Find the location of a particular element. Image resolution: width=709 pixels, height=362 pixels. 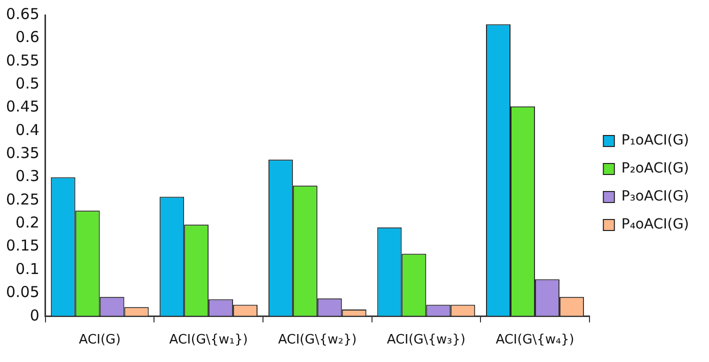

legend-label: P₄oACI(G) is located at coordinates (655, 224).